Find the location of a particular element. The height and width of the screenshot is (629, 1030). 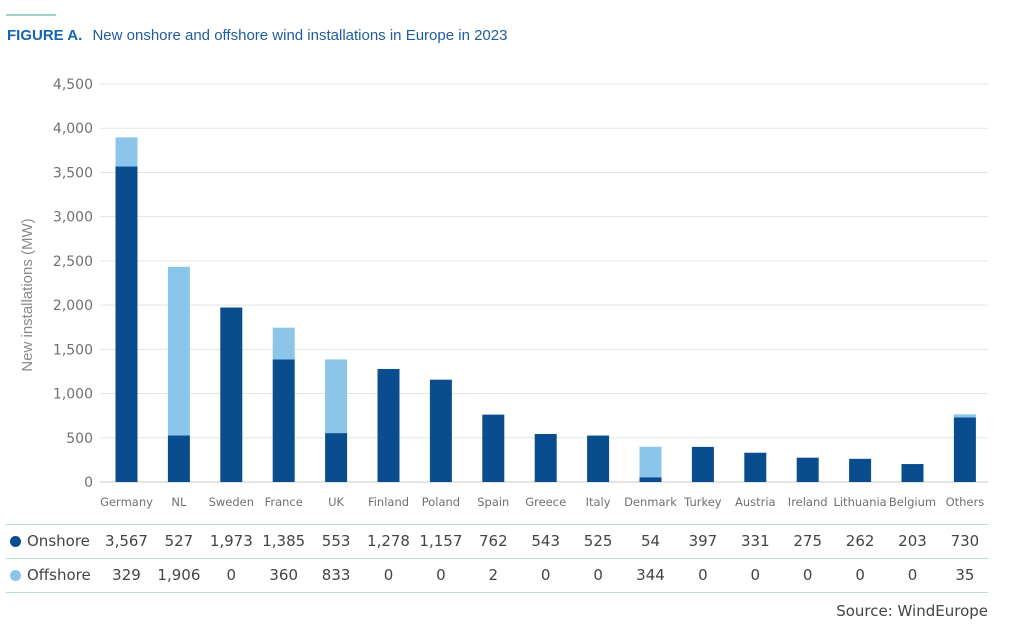

y-tick-label: 1,000 is located at coordinates (73, 395).